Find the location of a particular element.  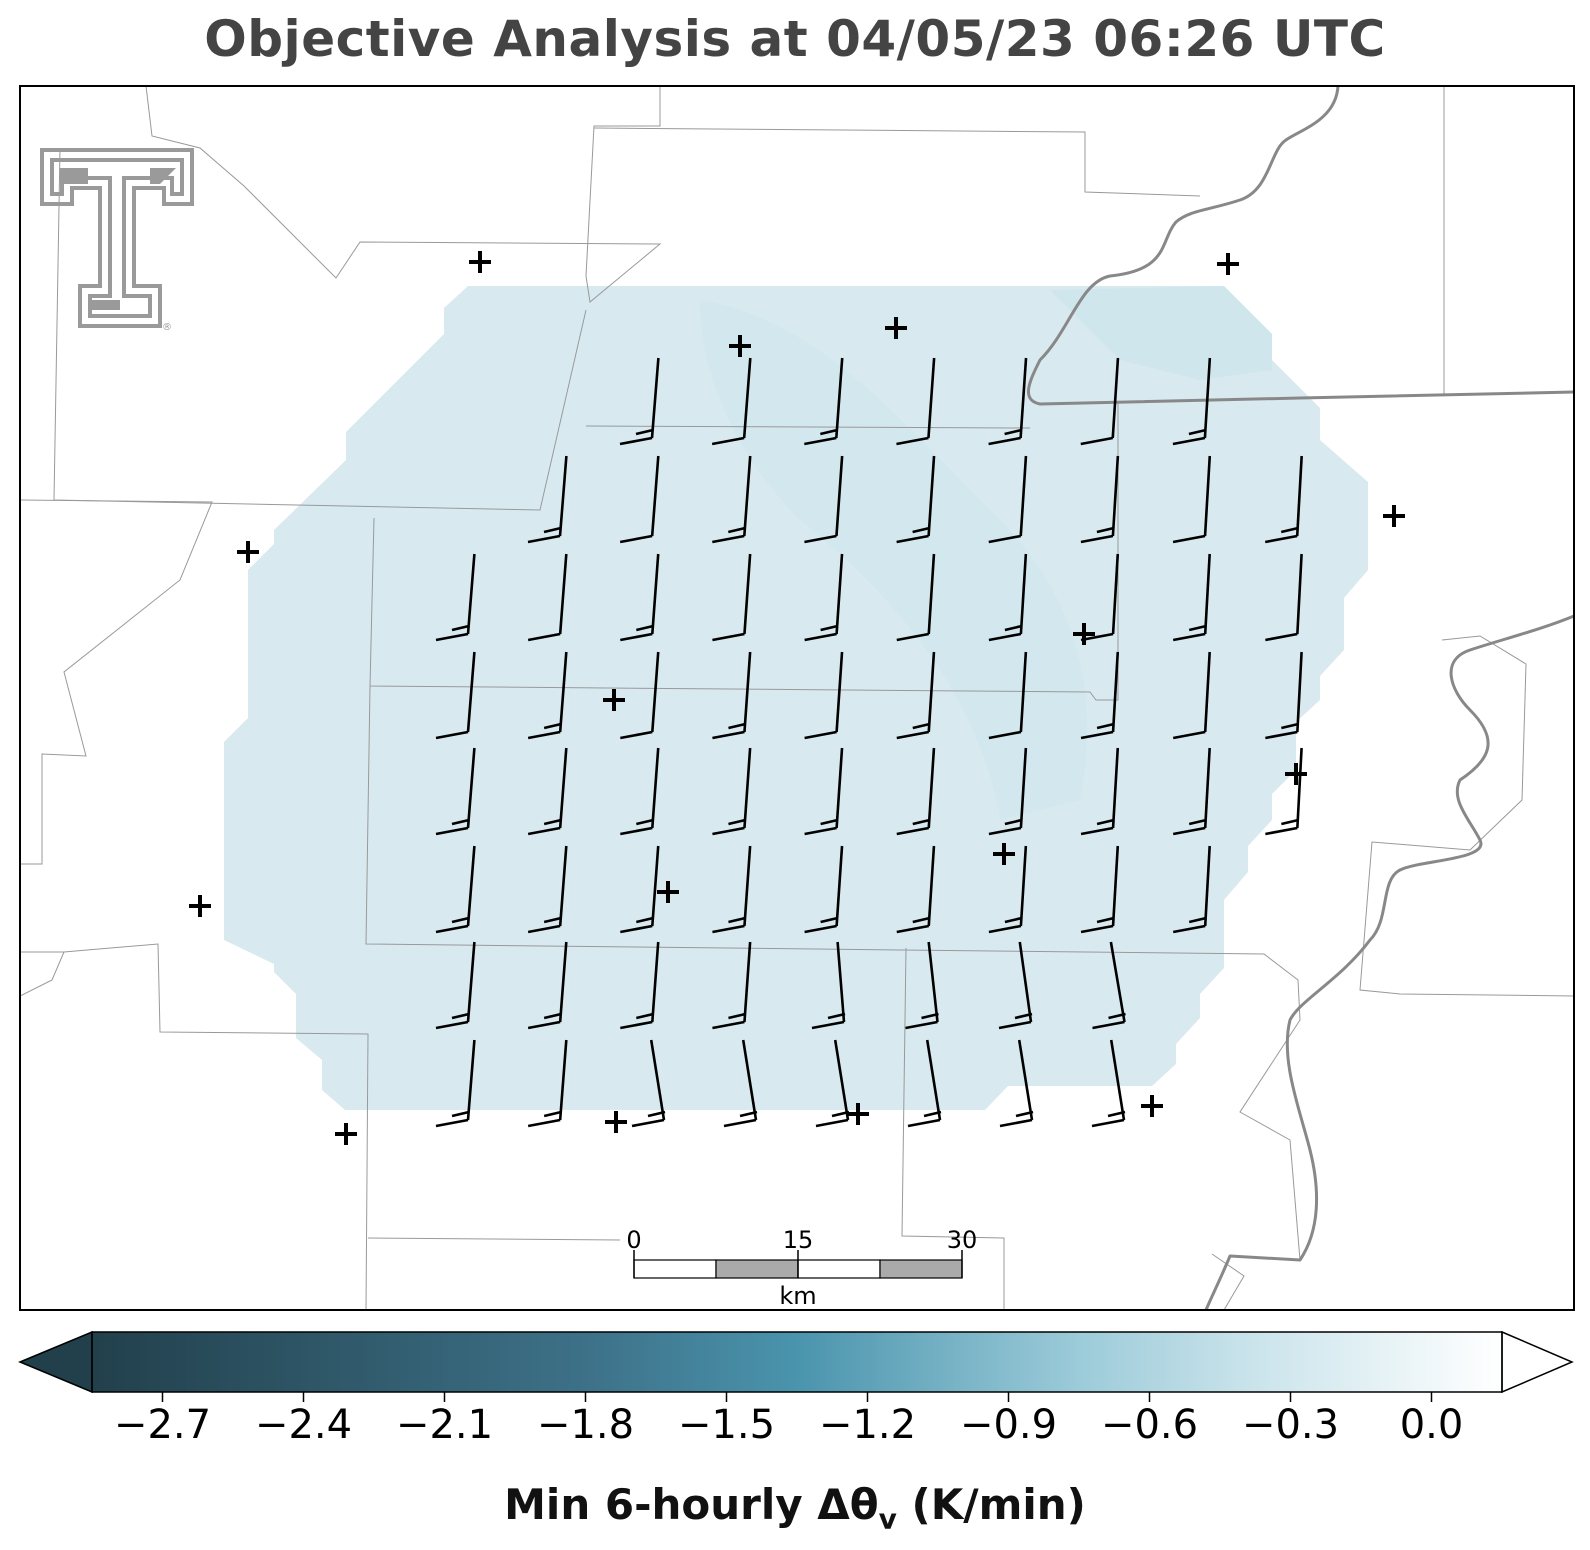

colorbar-label-subscript: v is located at coordinates (887, 1519).